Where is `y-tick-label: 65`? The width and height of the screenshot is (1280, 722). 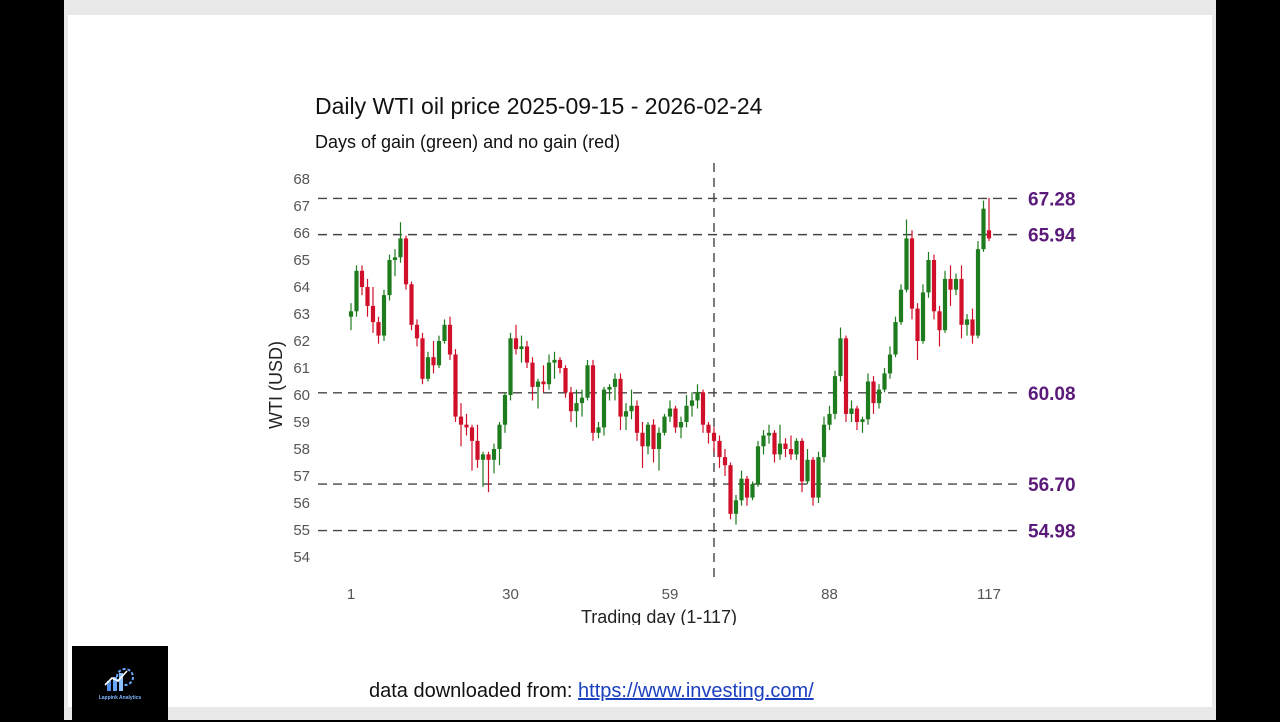
y-tick-label: 65 is located at coordinates (301, 260).